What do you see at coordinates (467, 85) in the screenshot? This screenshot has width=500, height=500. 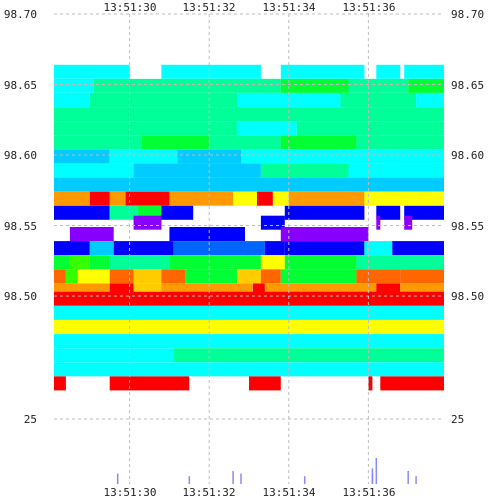 I see `y-tick-label-right: 98.65` at bounding box center [467, 85].